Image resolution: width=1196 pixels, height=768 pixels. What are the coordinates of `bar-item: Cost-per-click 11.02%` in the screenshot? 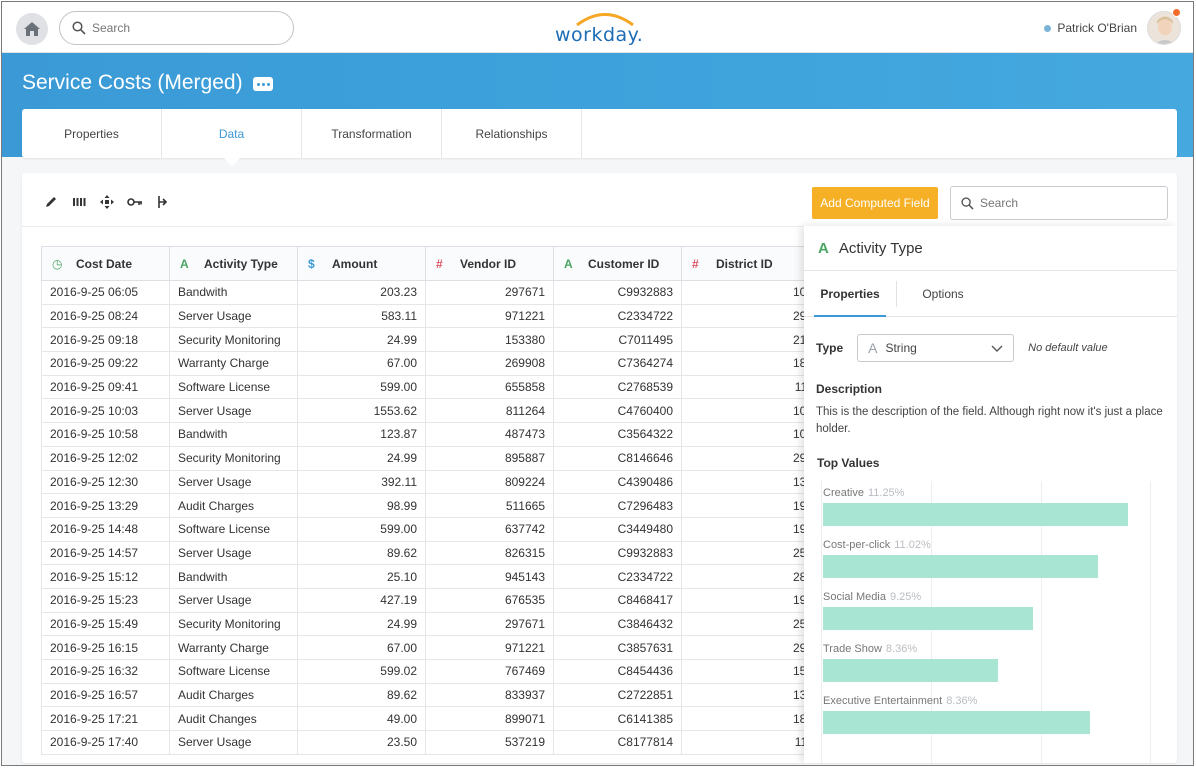 It's located at (985, 558).